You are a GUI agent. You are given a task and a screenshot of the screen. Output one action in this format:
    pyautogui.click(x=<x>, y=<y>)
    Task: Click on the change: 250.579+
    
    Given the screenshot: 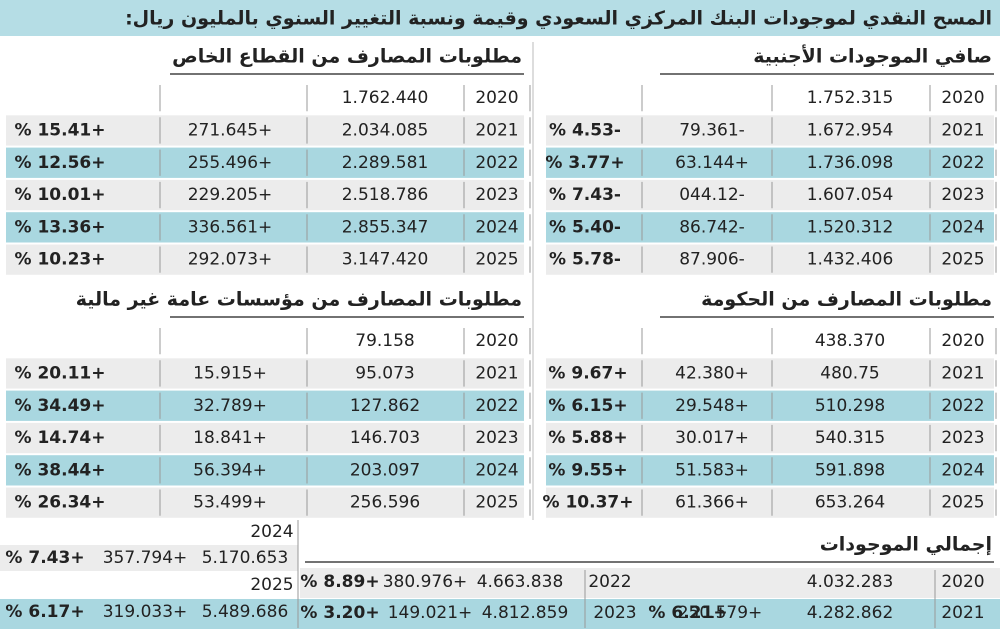 What is the action you would take?
    pyautogui.click(x=720, y=613)
    